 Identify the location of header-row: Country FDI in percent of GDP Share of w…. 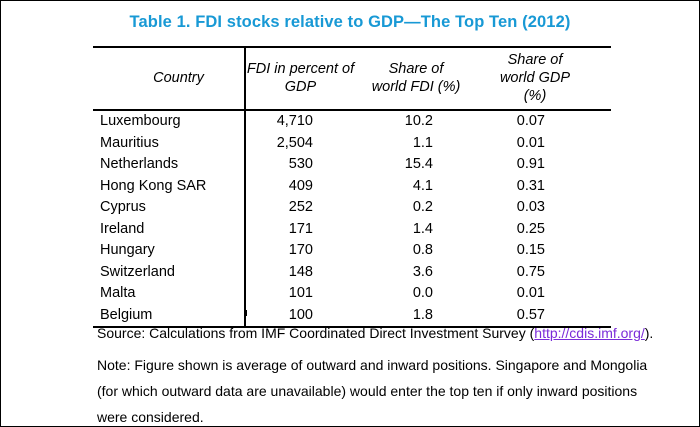
(352, 78).